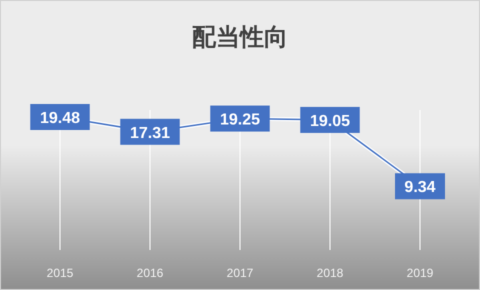 The width and height of the screenshot is (480, 290). What do you see at coordinates (330, 273) in the screenshot?
I see `x-tick-label: 2018` at bounding box center [330, 273].